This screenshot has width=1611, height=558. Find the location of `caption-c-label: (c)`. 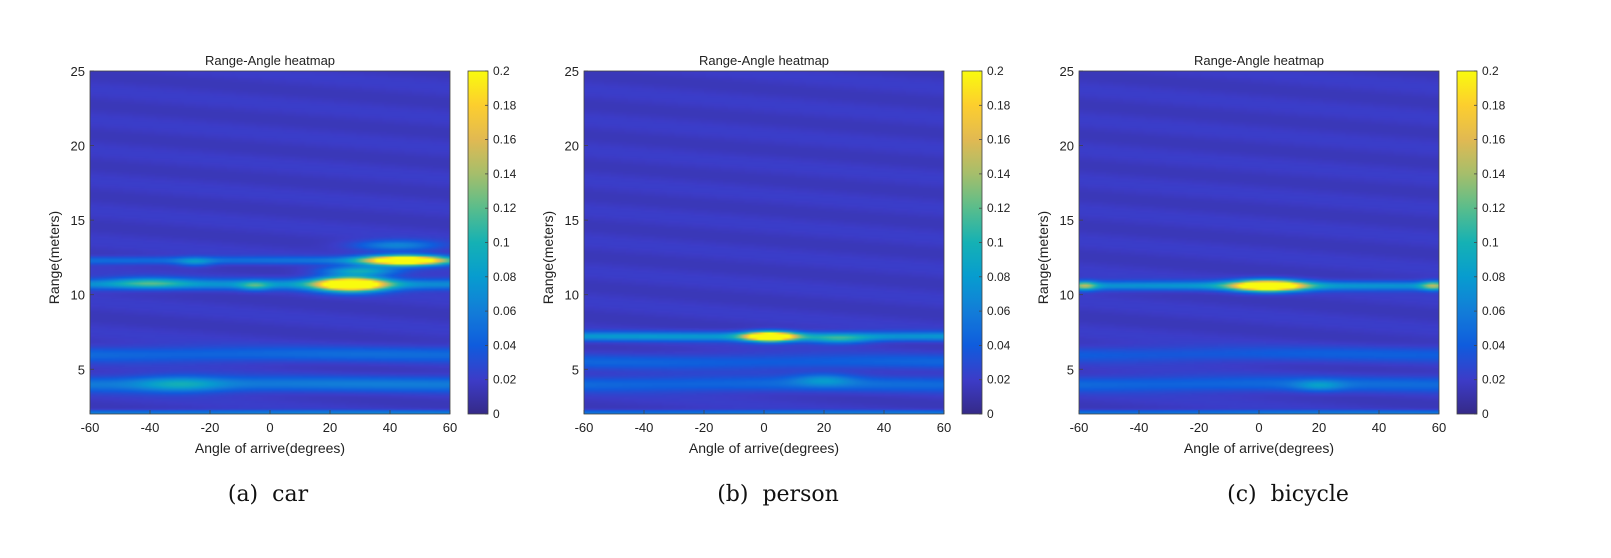

caption-c-label: (c) is located at coordinates (1242, 494).